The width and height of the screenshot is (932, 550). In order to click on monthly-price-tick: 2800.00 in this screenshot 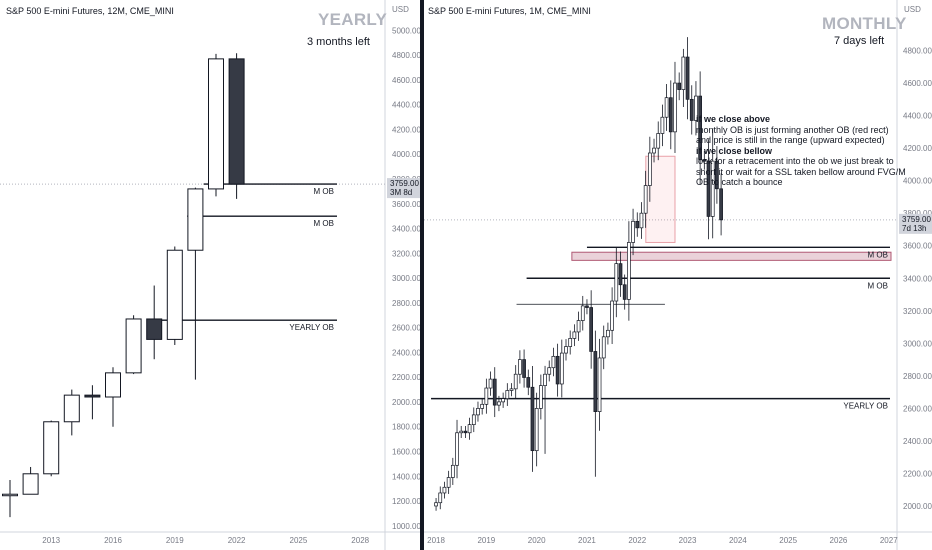, I will do `click(917, 376)`.